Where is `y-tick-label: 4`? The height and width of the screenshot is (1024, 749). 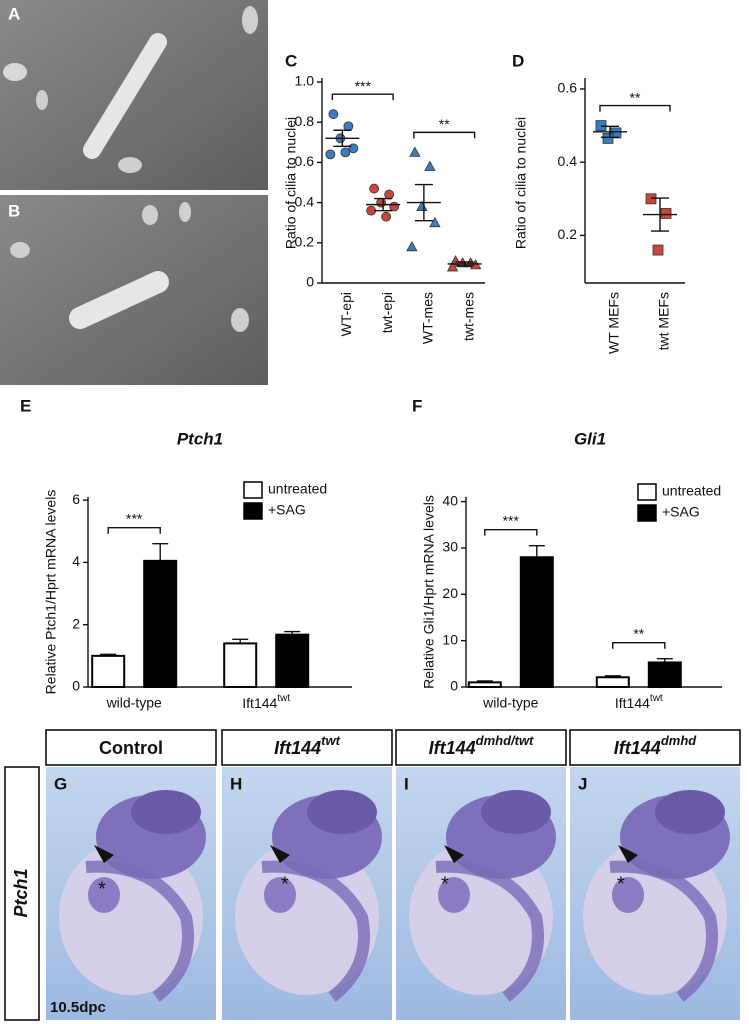 y-tick-label: 4 is located at coordinates (76, 561).